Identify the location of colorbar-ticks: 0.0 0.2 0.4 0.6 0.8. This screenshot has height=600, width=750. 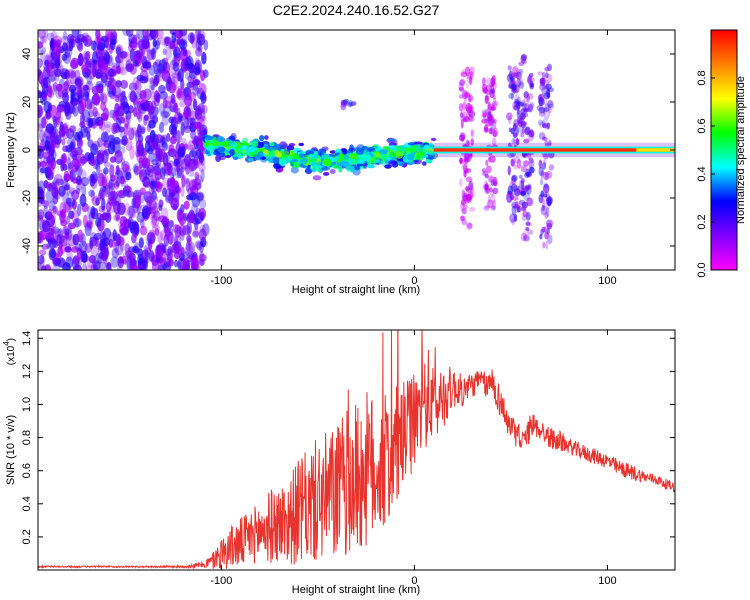
(705, 174).